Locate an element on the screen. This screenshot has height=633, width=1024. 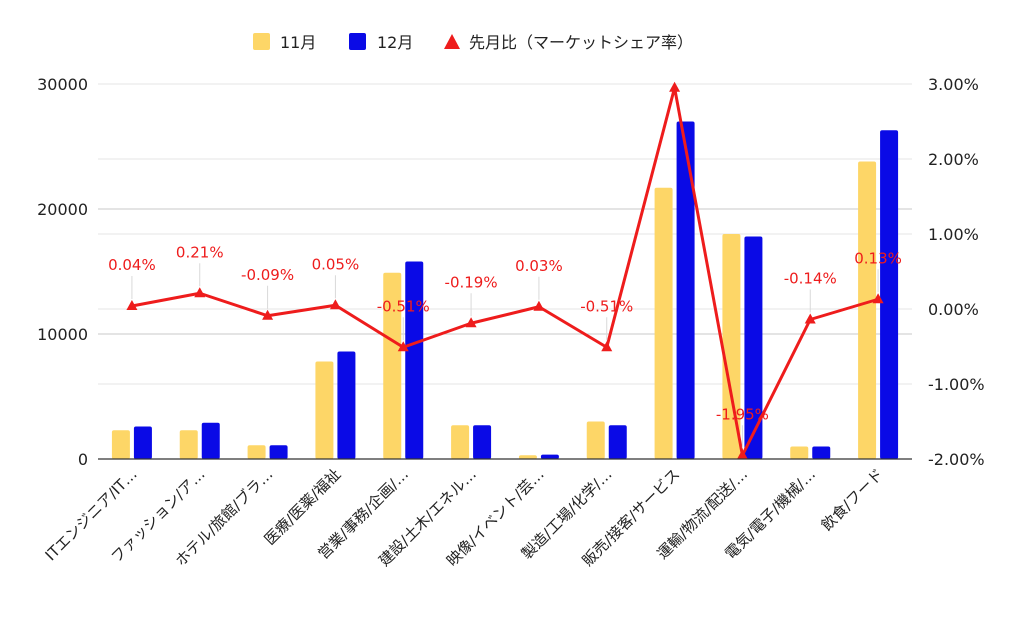
data-label: 0.03% is located at coordinates (539, 266).